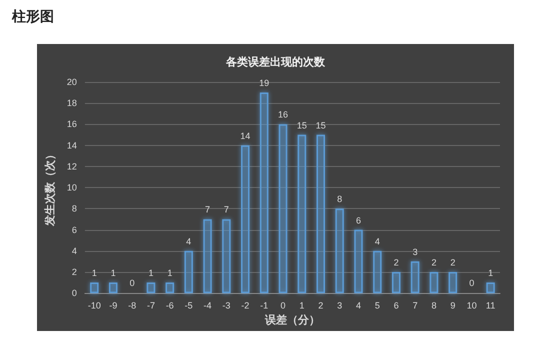 This screenshot has width=550, height=355. I want to click on y-tick-label: 8, so click(74, 209).